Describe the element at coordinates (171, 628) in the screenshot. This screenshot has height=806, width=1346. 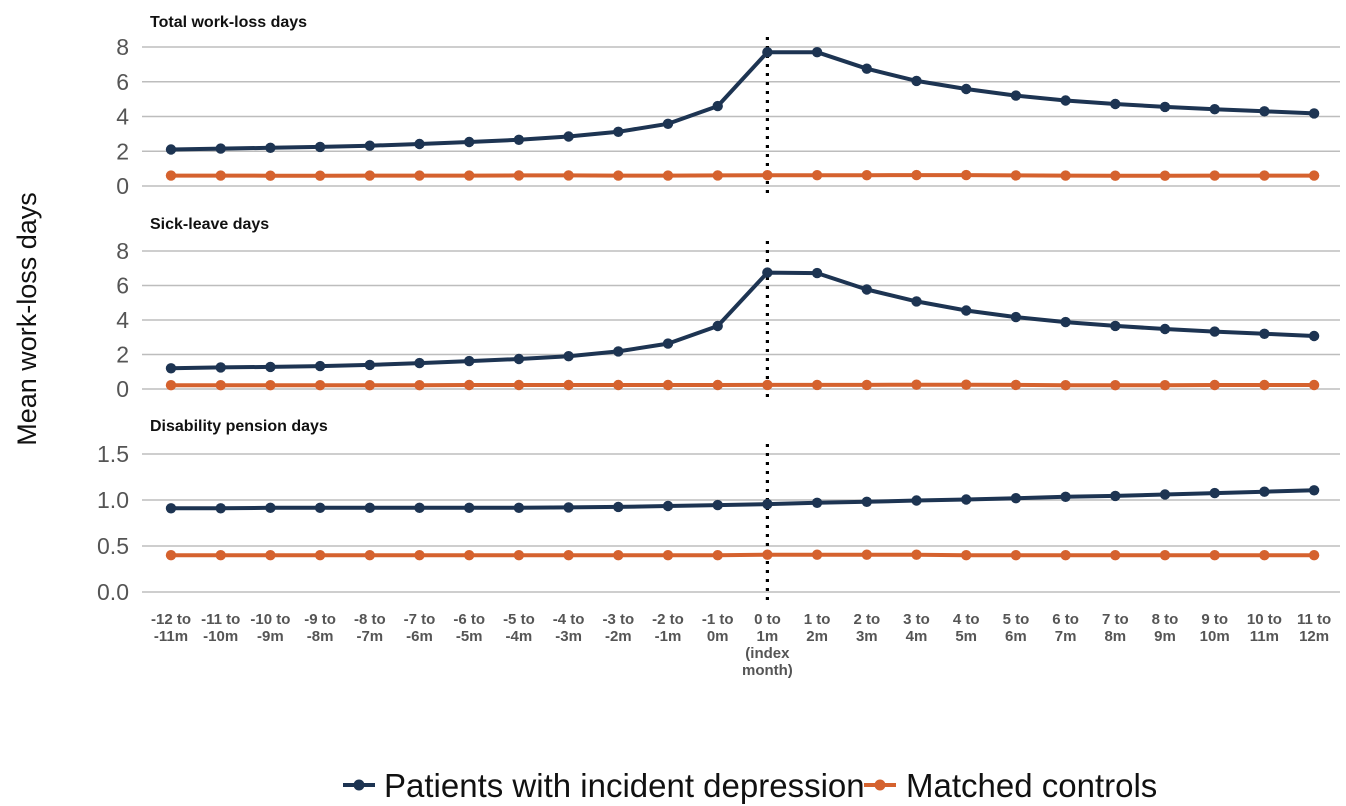
I see `x-tick-label: -12 to -11m` at that location.